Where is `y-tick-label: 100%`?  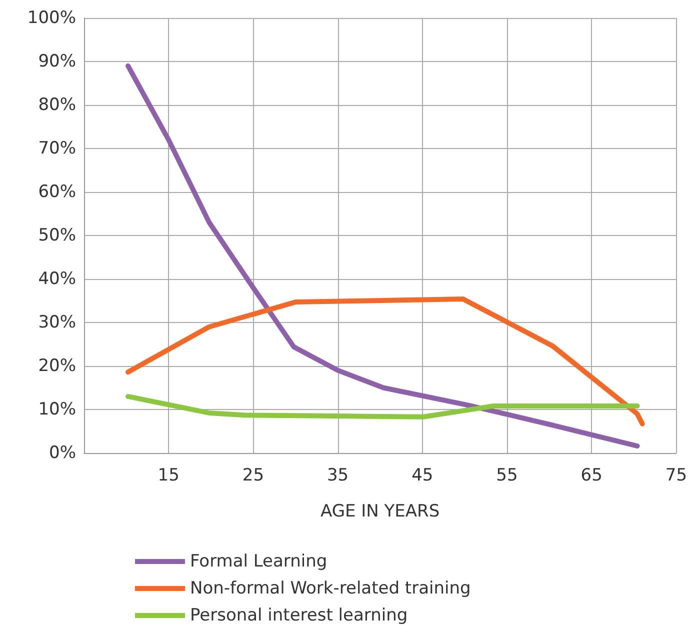 y-tick-label: 100% is located at coordinates (51, 18).